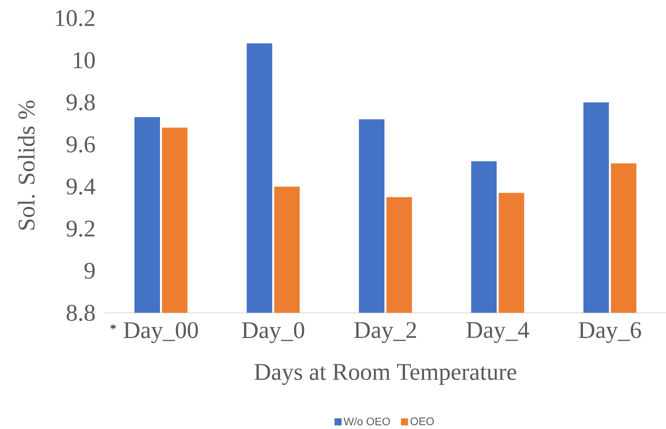  What do you see at coordinates (610, 333) in the screenshot?
I see `x-tick-label: Day_6` at bounding box center [610, 333].